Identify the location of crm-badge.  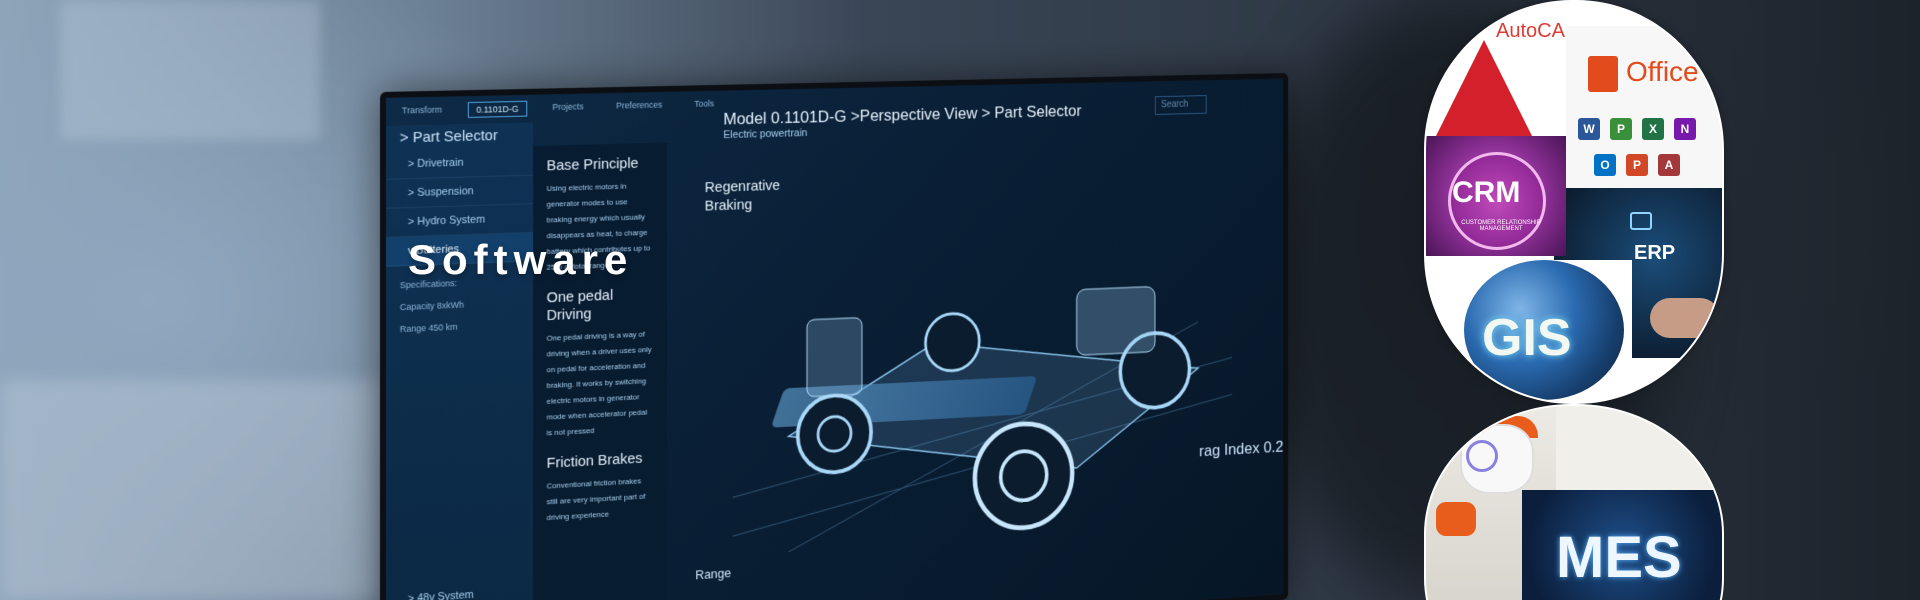
(1497, 201).